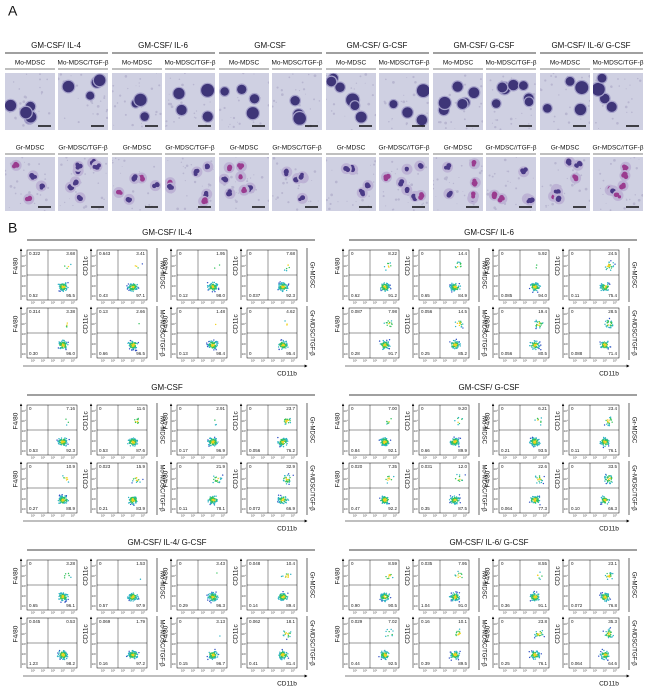  Describe the element at coordinates (244, 184) in the screenshot. I see `micrograph-content` at that location.